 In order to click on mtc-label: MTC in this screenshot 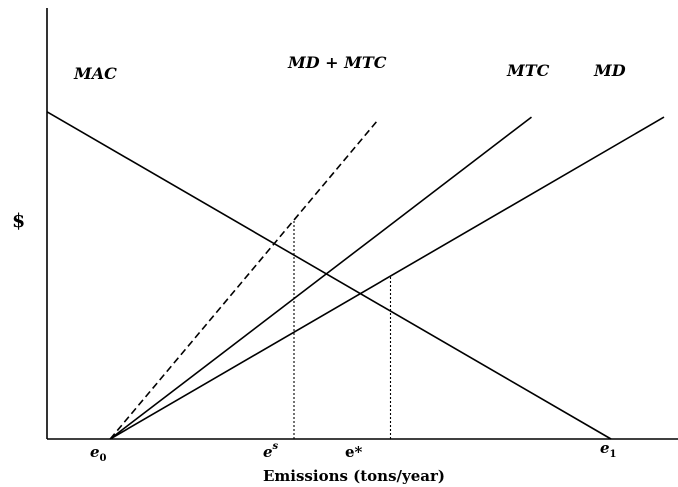, I will do `click(528, 70)`.